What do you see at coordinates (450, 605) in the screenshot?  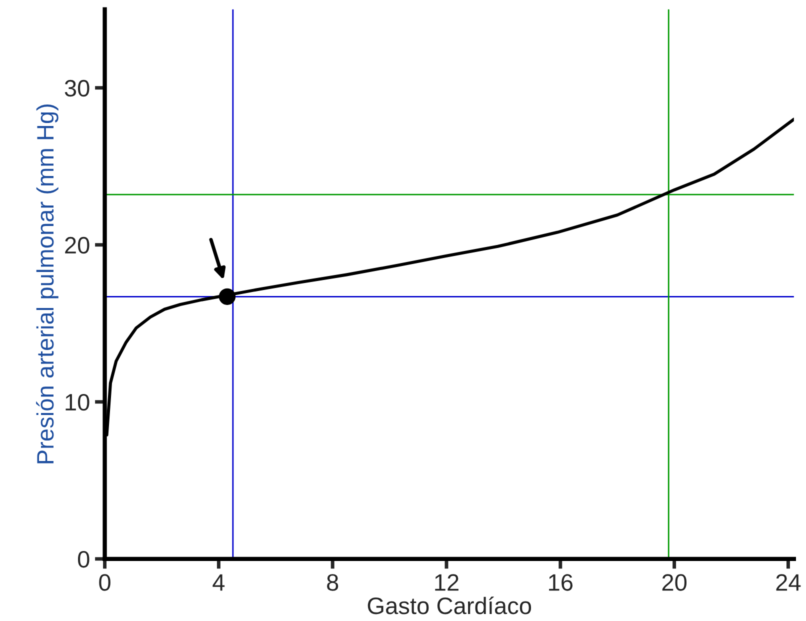 I see `x-axis-title: Gasto Cardíaco` at bounding box center [450, 605].